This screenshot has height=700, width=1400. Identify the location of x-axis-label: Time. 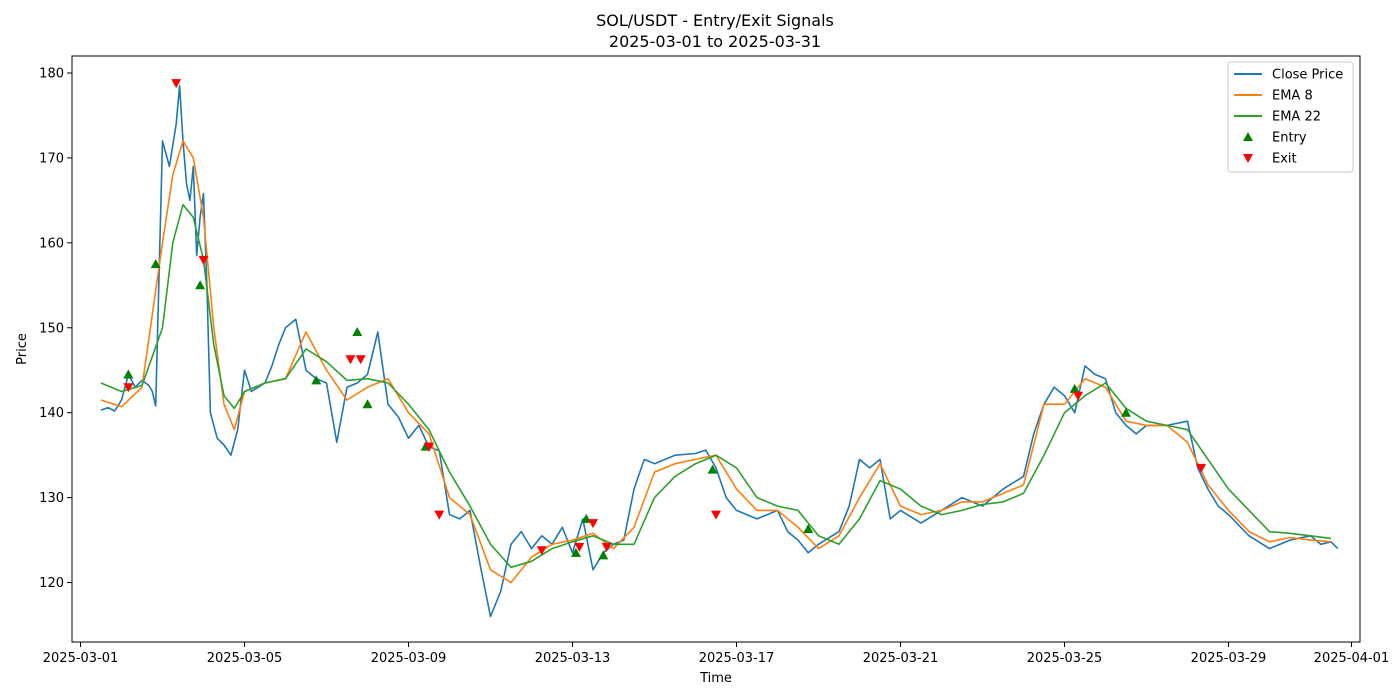
(715, 678).